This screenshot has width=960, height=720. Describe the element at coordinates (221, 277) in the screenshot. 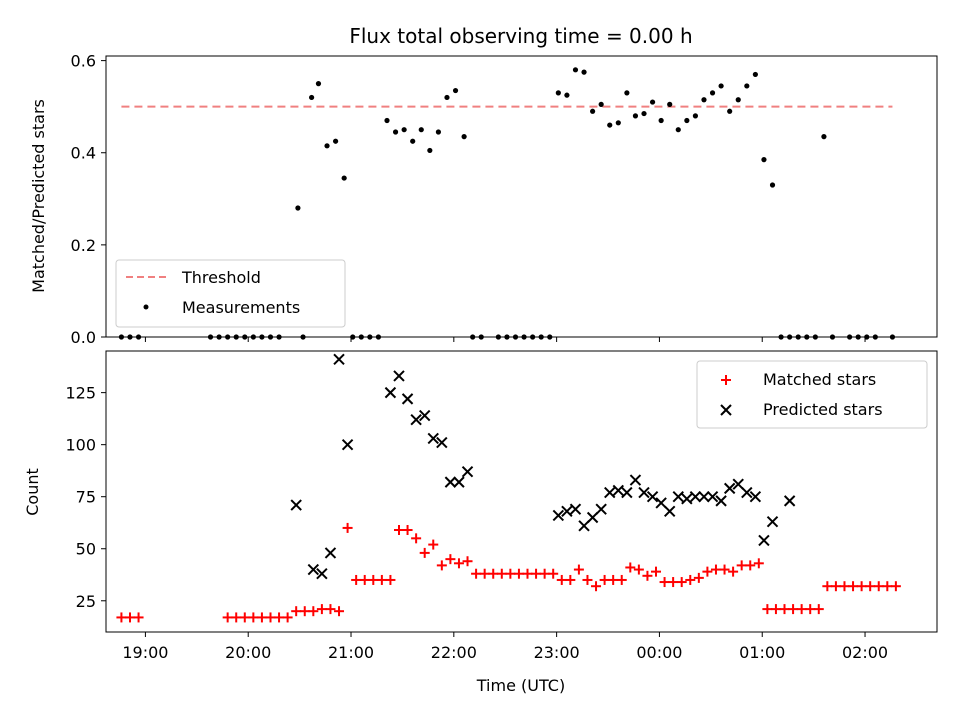

I see `legend-threshold-label: Threshold` at that location.